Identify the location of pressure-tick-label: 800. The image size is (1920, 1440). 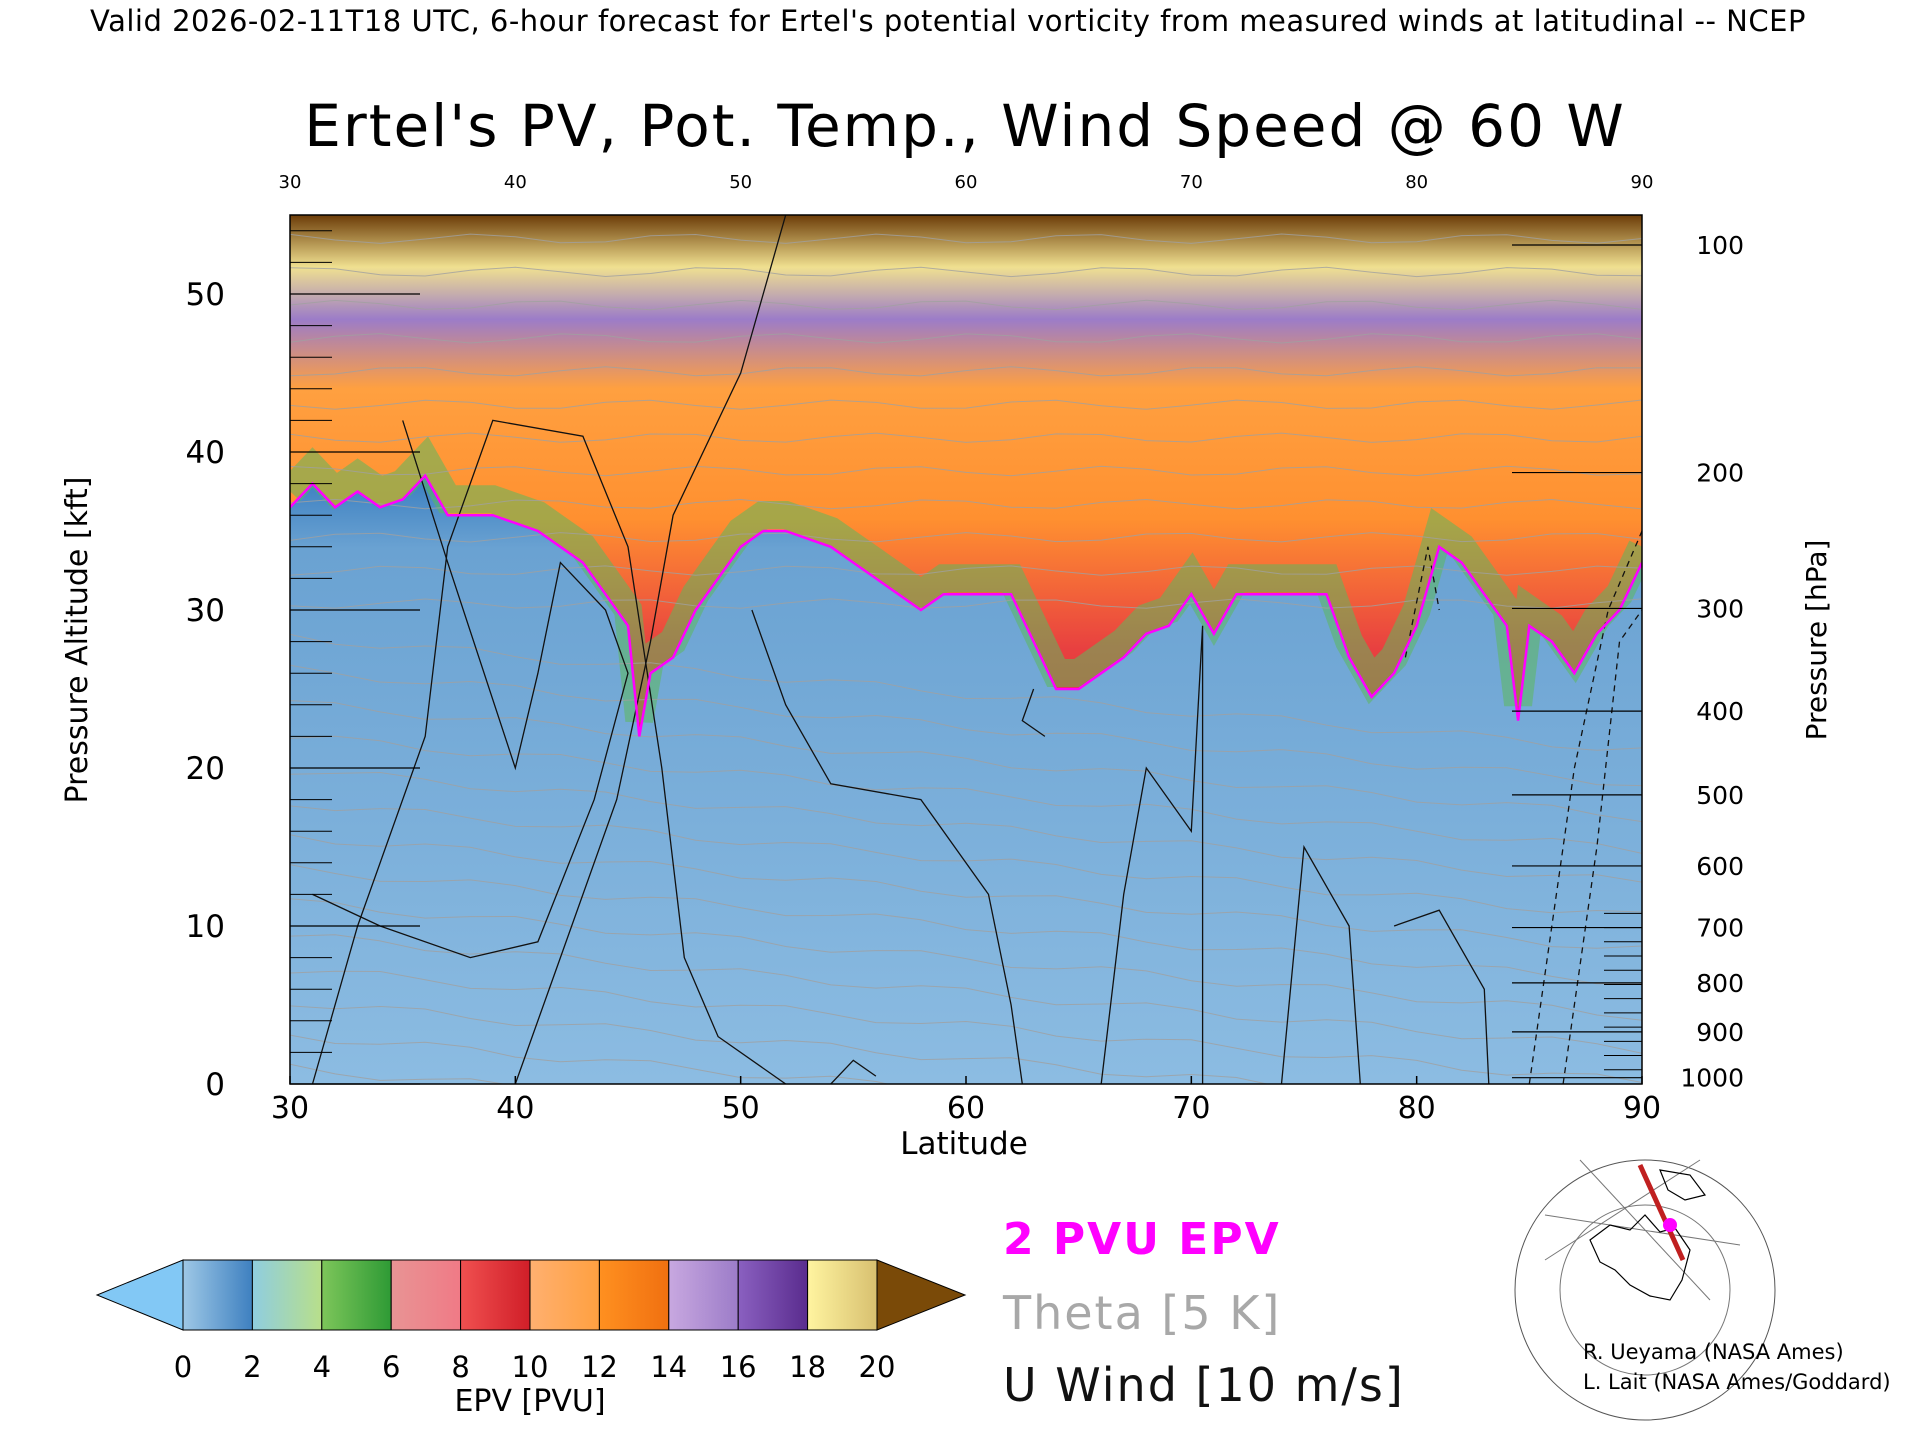
(1720, 983).